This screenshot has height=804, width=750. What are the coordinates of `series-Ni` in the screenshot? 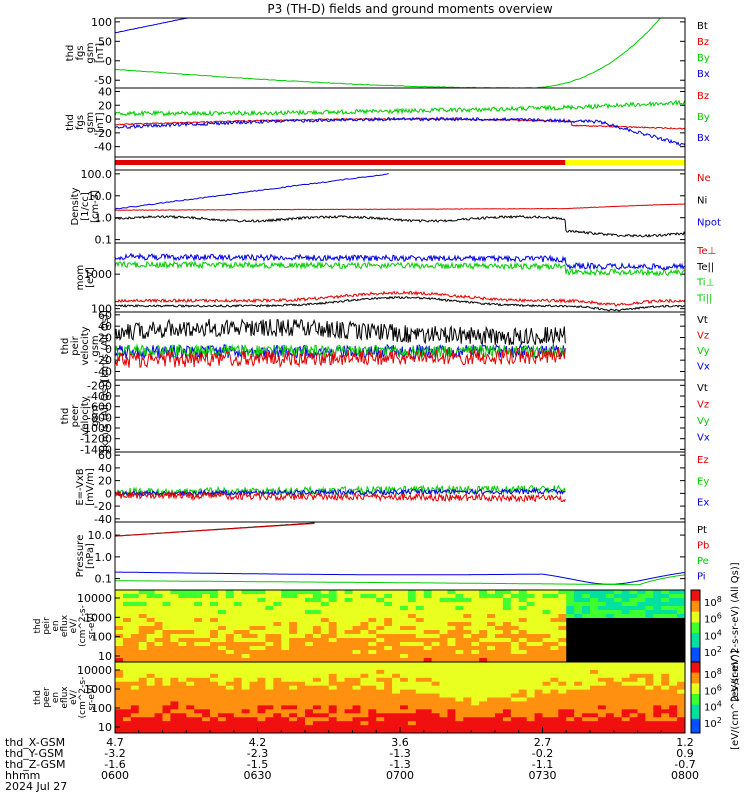 It's located at (400, 226).